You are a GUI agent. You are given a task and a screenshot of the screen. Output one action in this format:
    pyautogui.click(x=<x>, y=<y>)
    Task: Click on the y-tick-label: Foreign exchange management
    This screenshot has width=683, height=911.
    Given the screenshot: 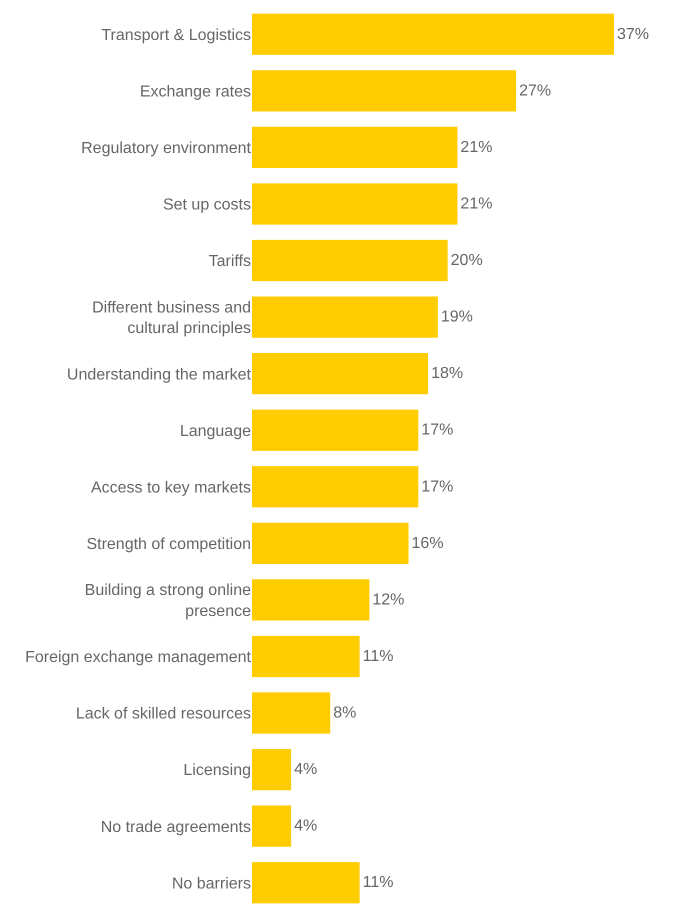 What is the action you would take?
    pyautogui.click(x=138, y=657)
    